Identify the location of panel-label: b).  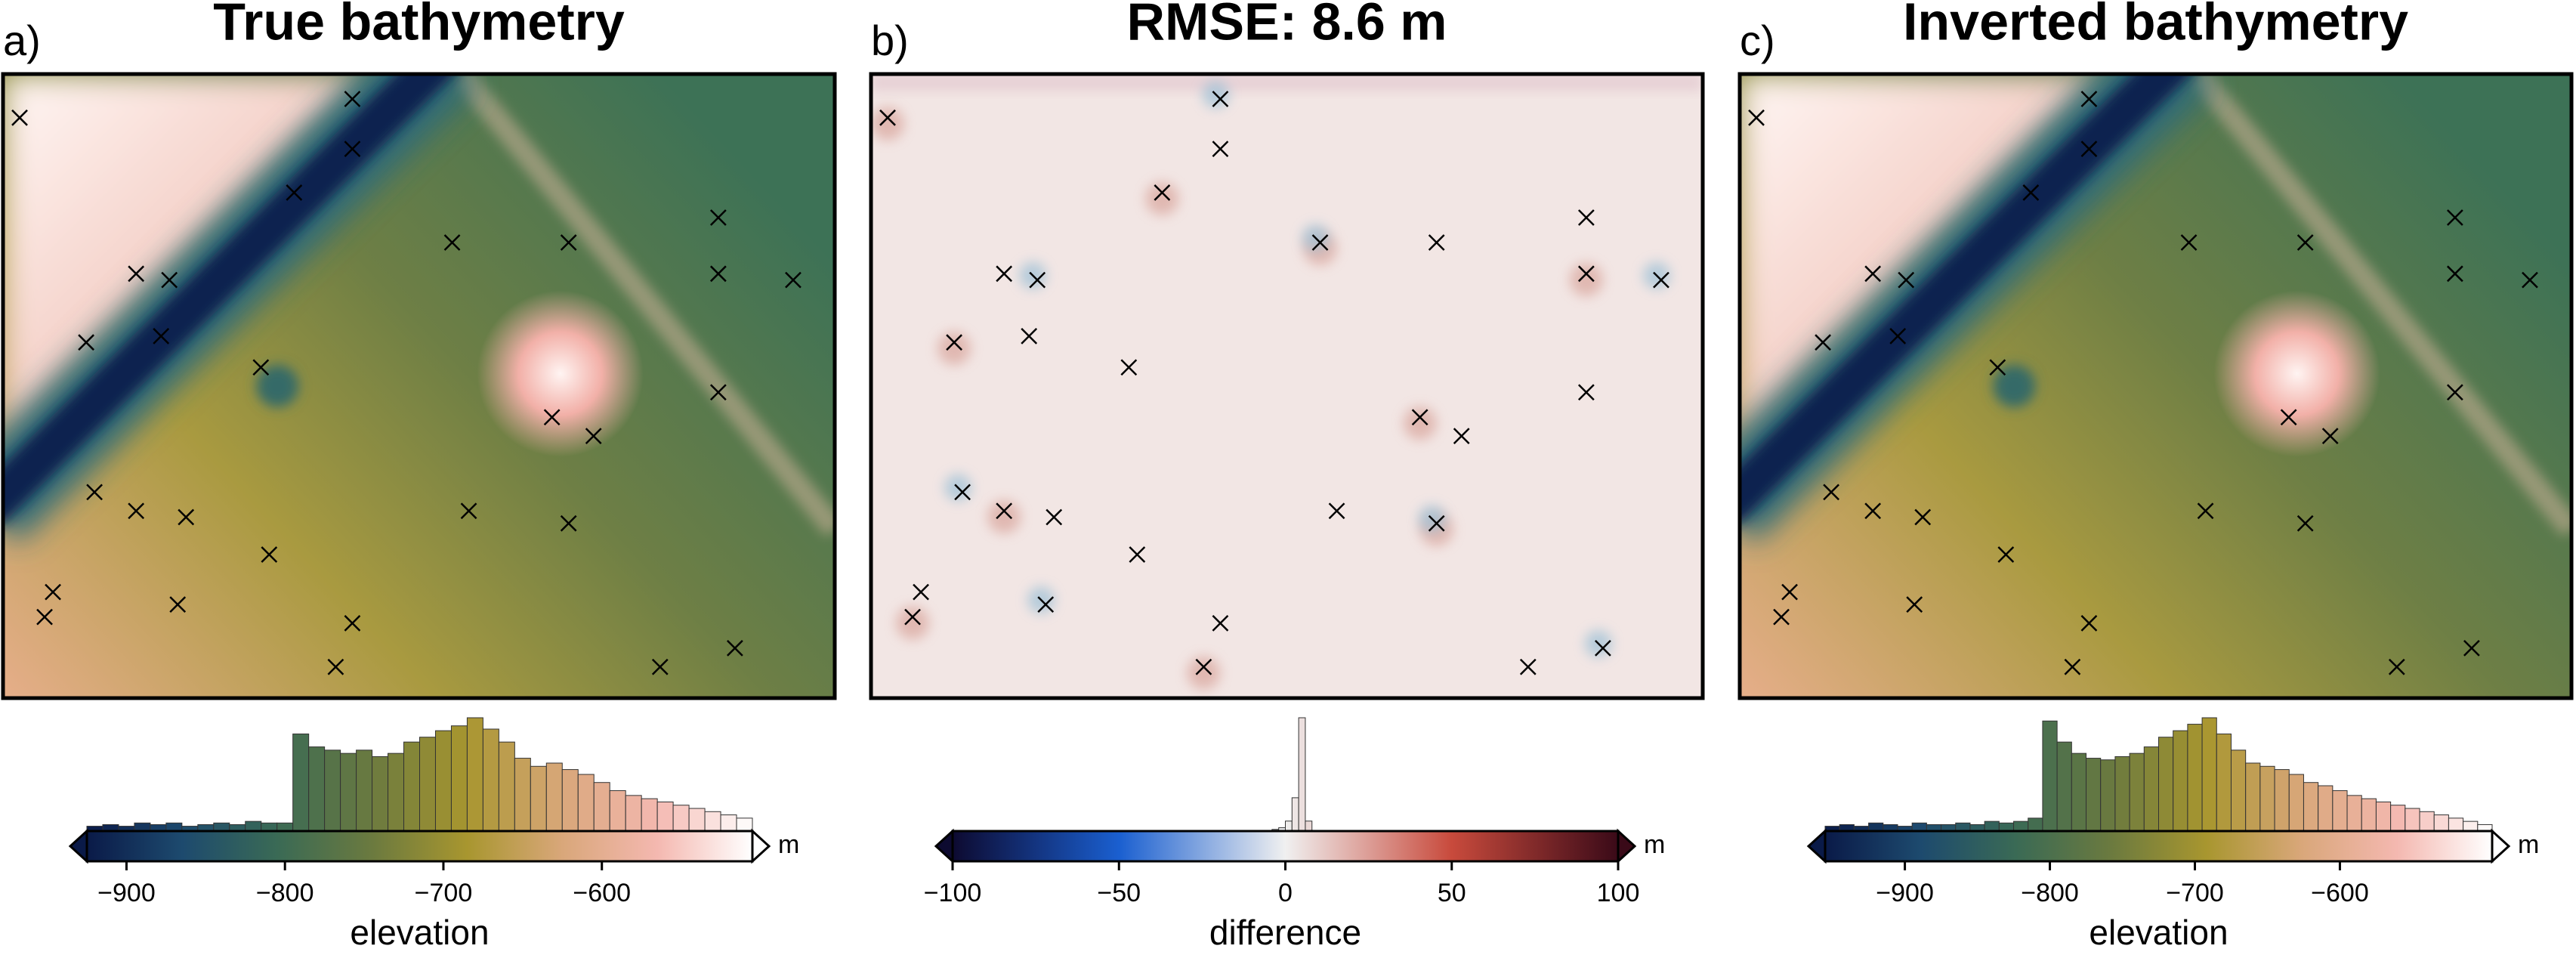
(890, 40).